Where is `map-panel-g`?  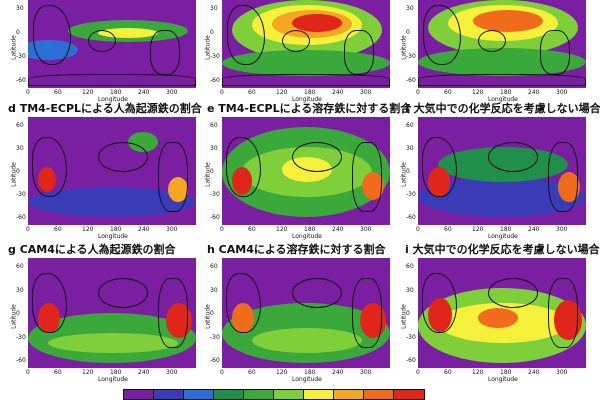
map-panel-g is located at coordinates (112, 313).